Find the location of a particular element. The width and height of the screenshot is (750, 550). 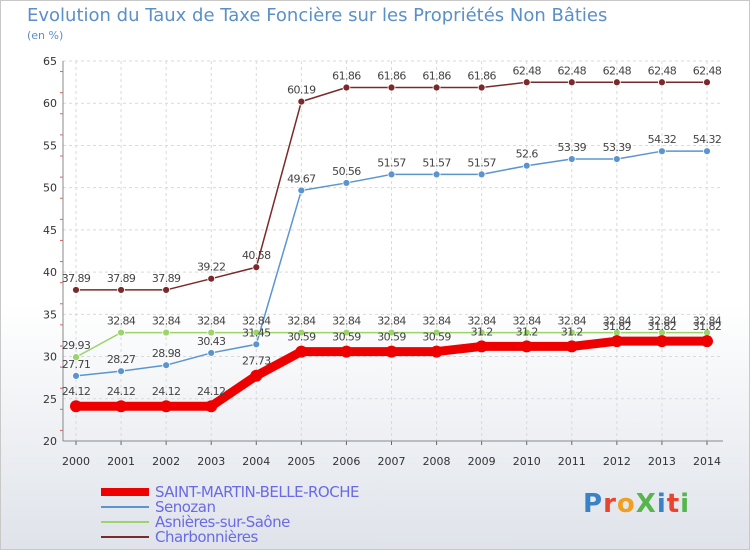

y-tick-label-65: 65 is located at coordinates (50, 61).